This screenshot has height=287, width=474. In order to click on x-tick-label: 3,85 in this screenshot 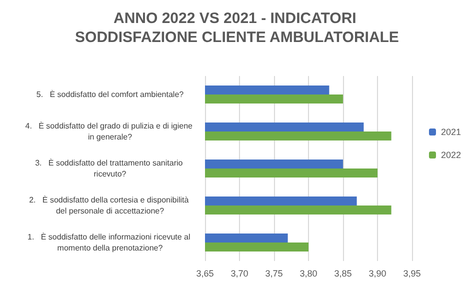, I will do `click(343, 273)`.